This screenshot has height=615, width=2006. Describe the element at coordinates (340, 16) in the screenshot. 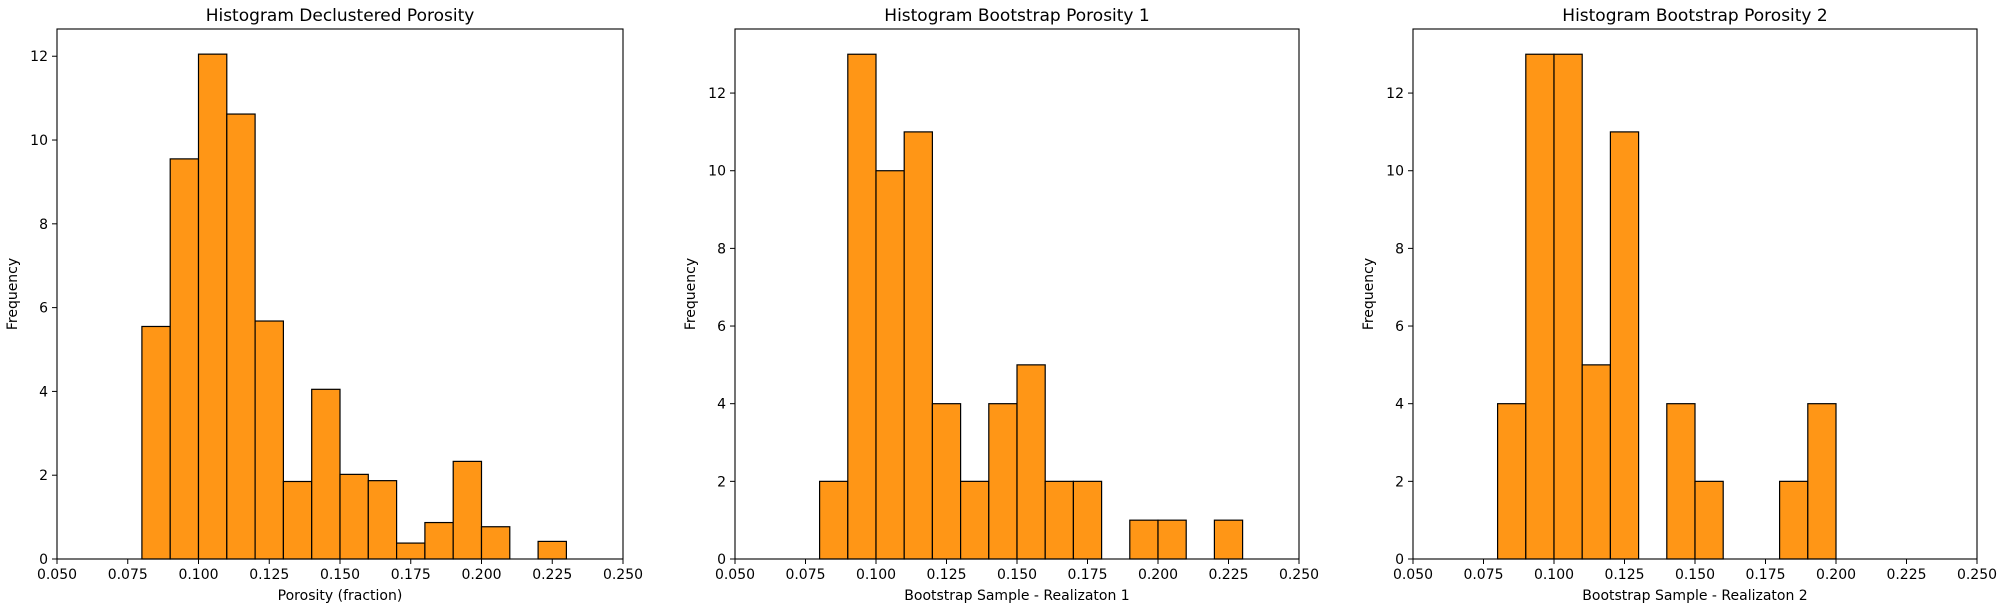

I see `chart-title: Histogram Declustered Porosity` at that location.